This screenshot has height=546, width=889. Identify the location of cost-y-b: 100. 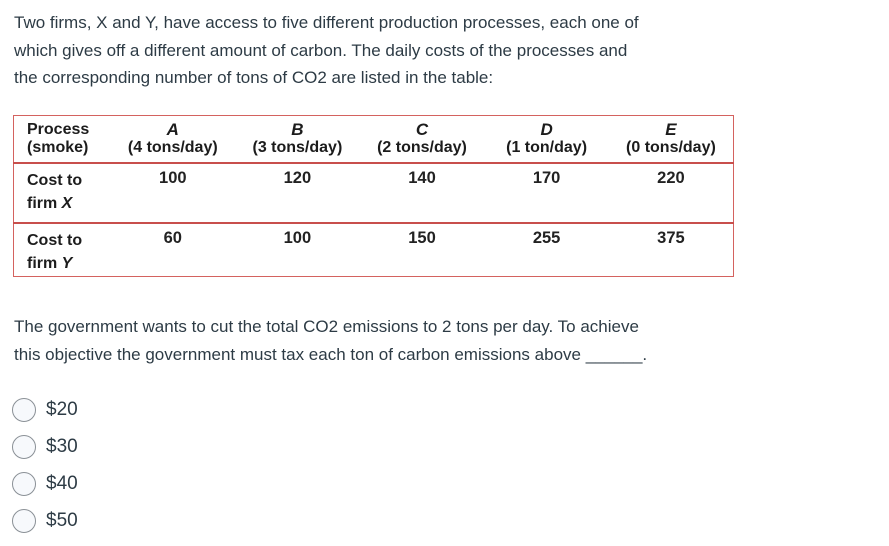
(297, 237).